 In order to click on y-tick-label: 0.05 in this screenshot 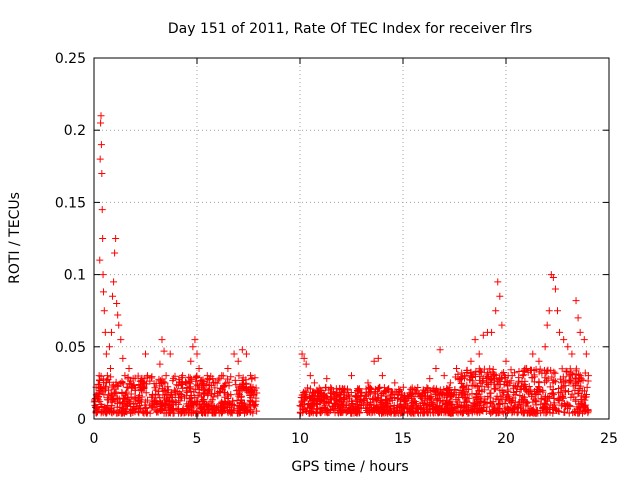, I will do `click(70, 348)`.